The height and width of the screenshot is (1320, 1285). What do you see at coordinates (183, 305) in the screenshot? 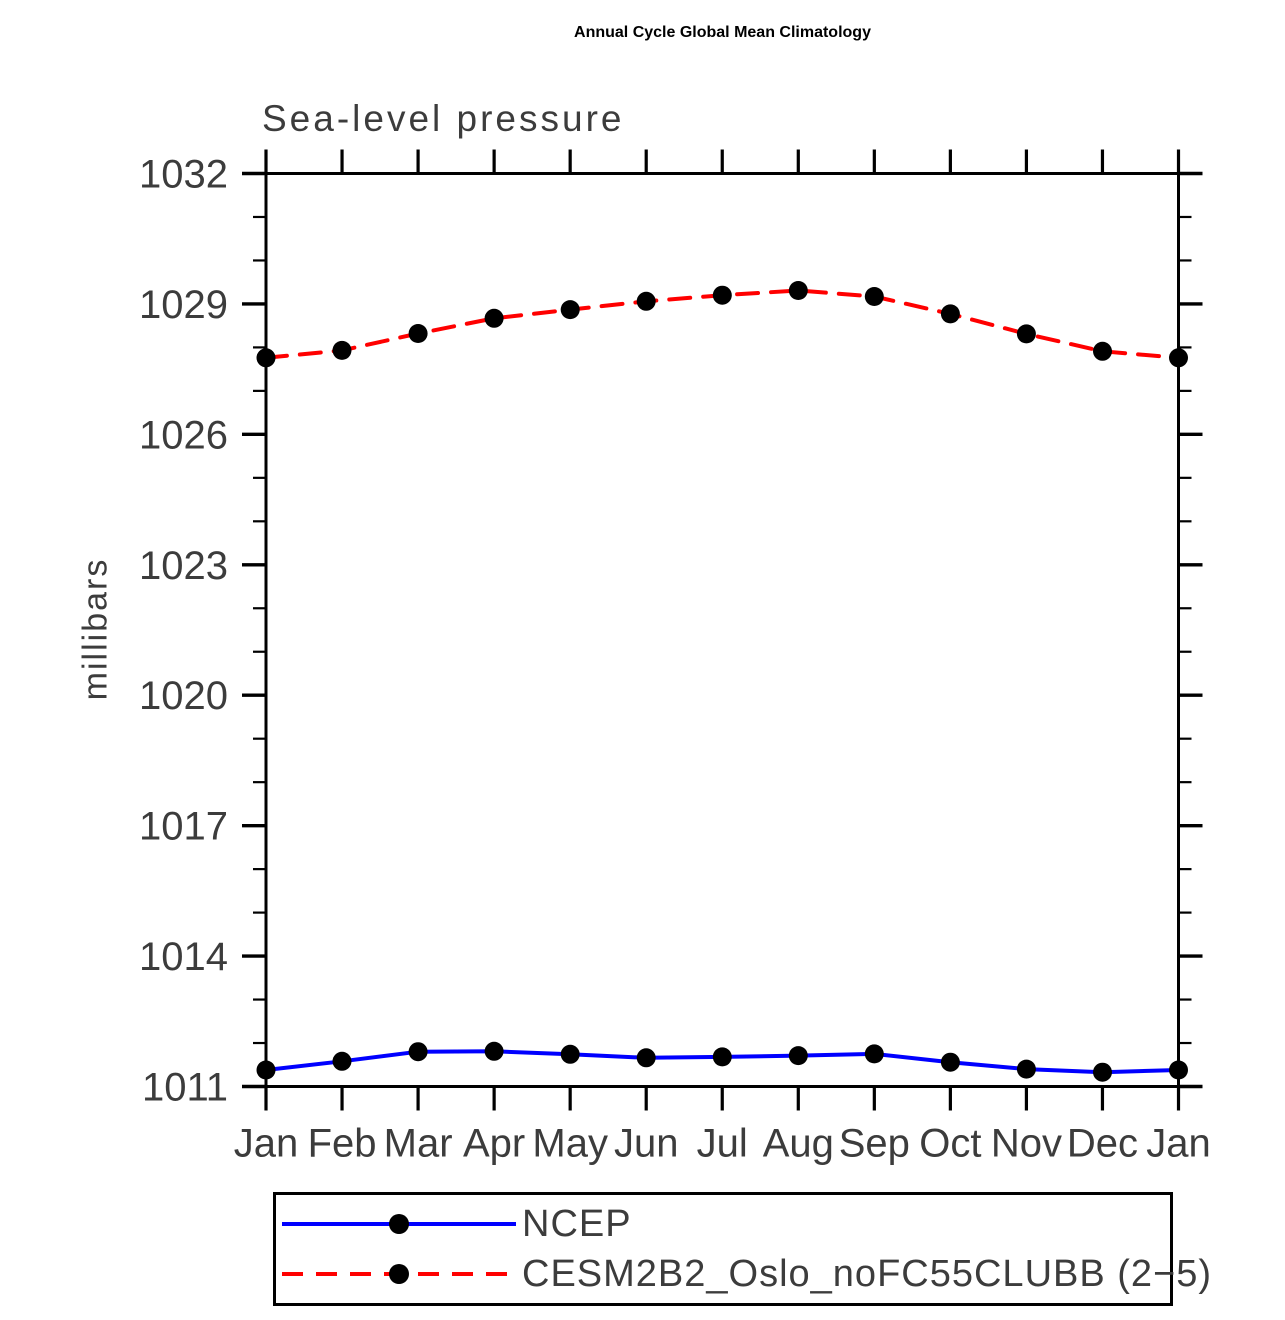
I see `y-tick-label: 1029` at bounding box center [183, 305].